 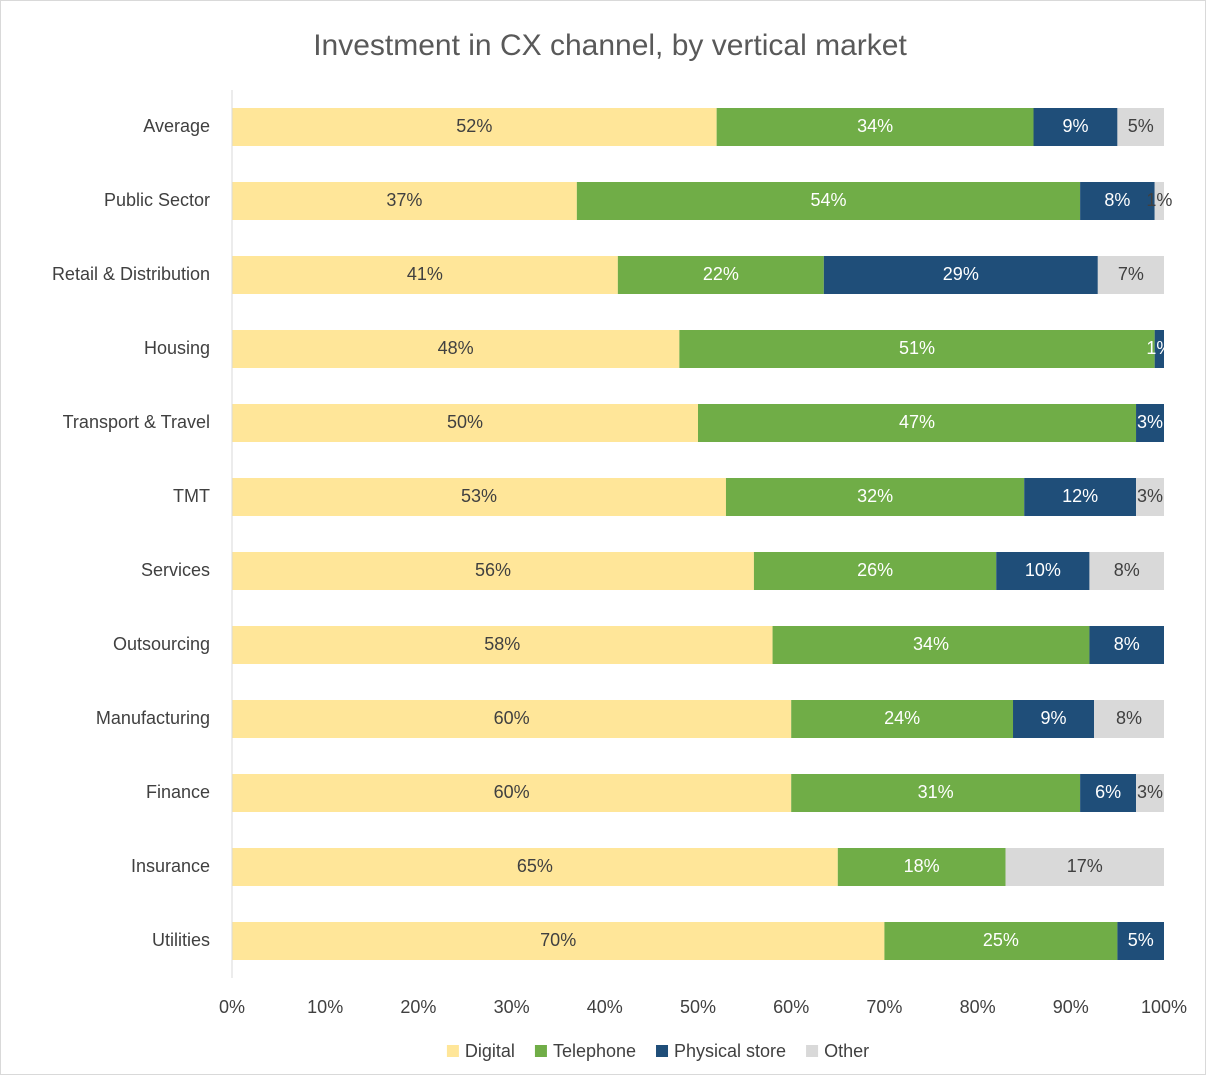 I want to click on data-label: 37%, so click(x=404, y=200).